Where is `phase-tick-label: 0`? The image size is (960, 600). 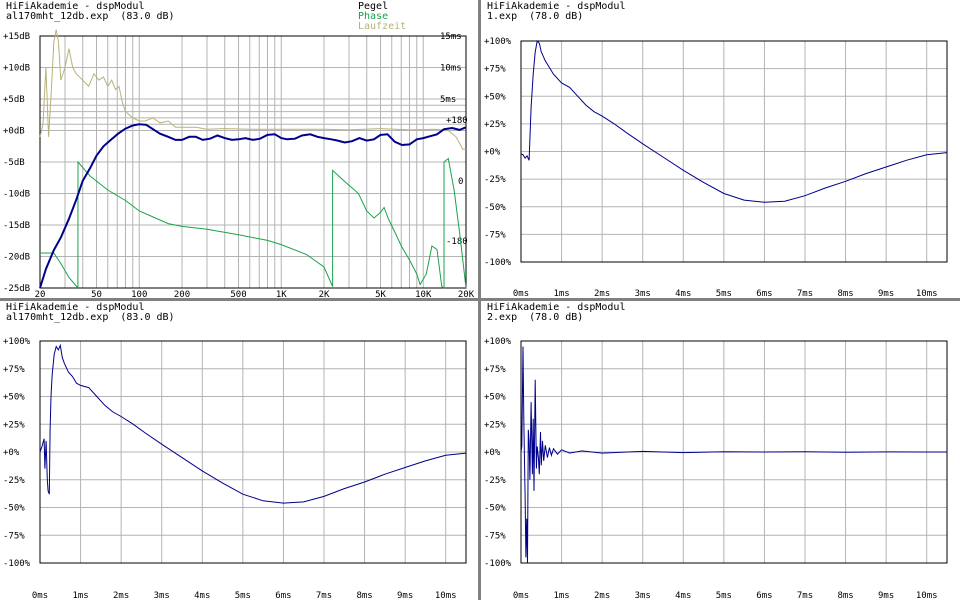
phase-tick-label: 0 is located at coordinates (460, 182).